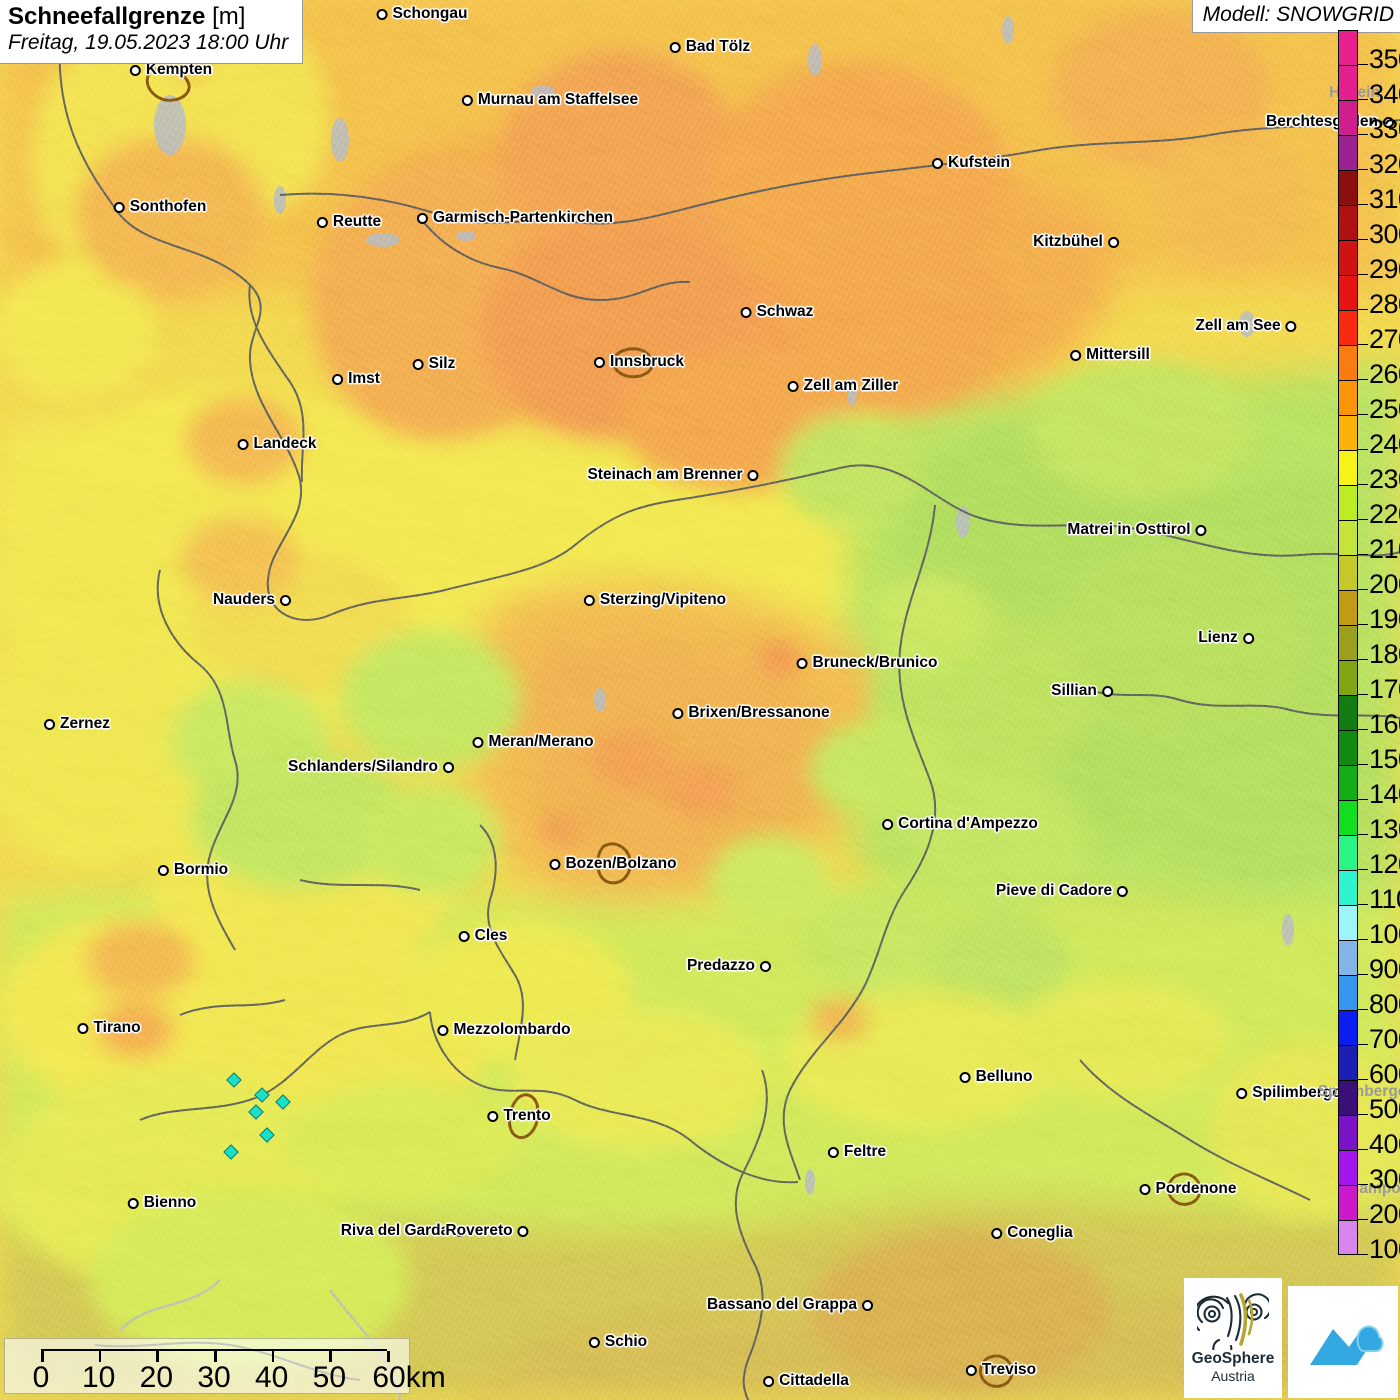 Image resolution: width=1400 pixels, height=1400 pixels. I want to click on city-label: Schio, so click(626, 1341).